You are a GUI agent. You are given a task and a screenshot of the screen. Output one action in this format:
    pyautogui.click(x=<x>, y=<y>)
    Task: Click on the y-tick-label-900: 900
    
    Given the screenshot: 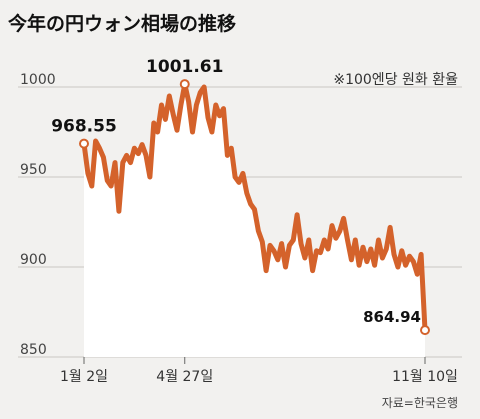 What is the action you would take?
    pyautogui.click(x=33, y=260)
    